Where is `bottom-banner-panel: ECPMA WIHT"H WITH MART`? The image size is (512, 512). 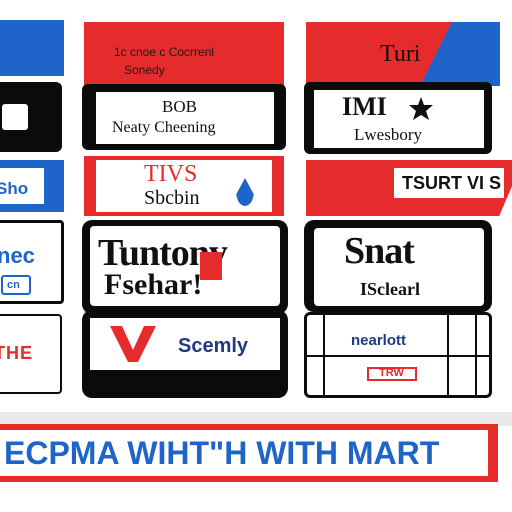
bottom-banner-panel: ECPMA WIHT"H WITH MART is located at coordinates (244, 453).